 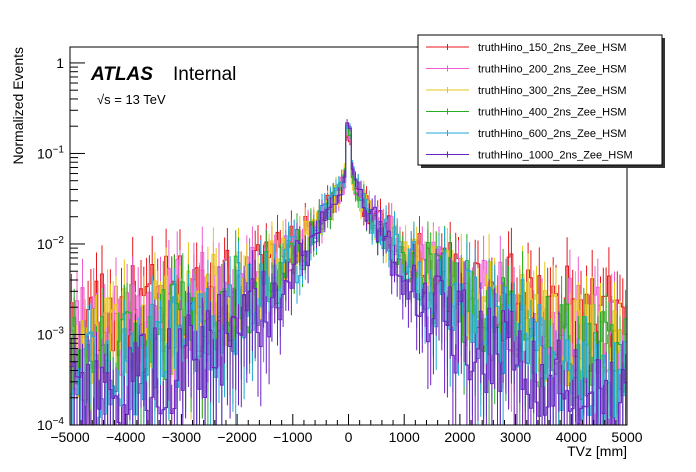 I want to click on legend-entry: truthHino_200_2ns_Zee_HSM, so click(x=526, y=70).